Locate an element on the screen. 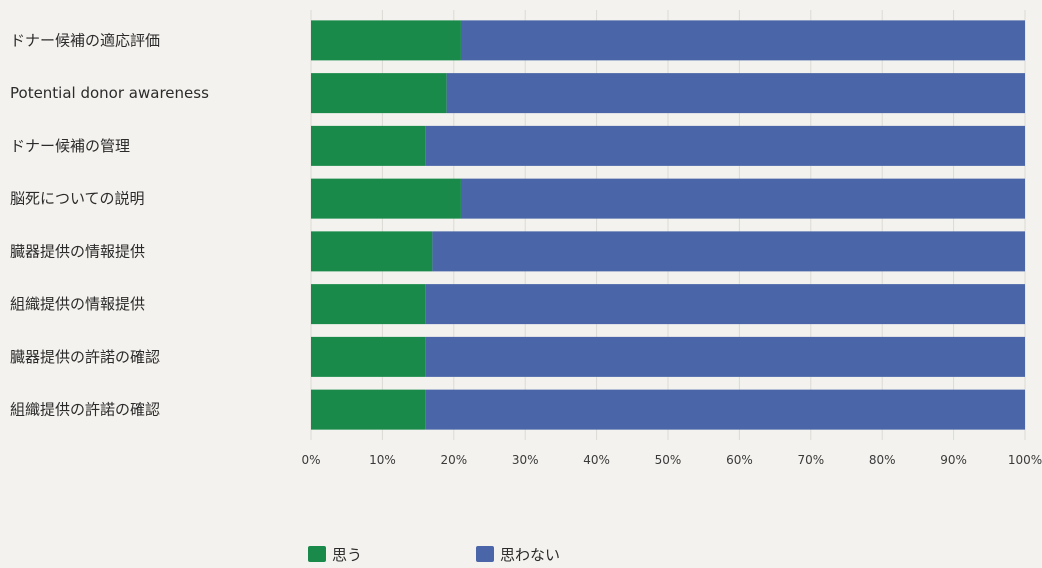  x-tick-label: 10% is located at coordinates (382, 460).